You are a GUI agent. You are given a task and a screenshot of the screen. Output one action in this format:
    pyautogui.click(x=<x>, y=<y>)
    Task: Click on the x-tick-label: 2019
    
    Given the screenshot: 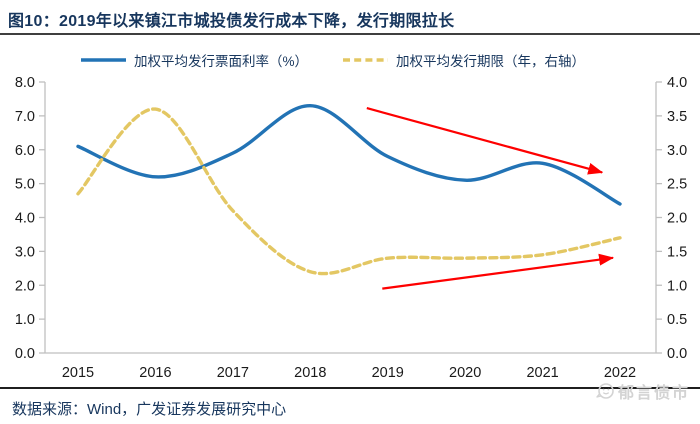 What is the action you would take?
    pyautogui.click(x=388, y=373)
    